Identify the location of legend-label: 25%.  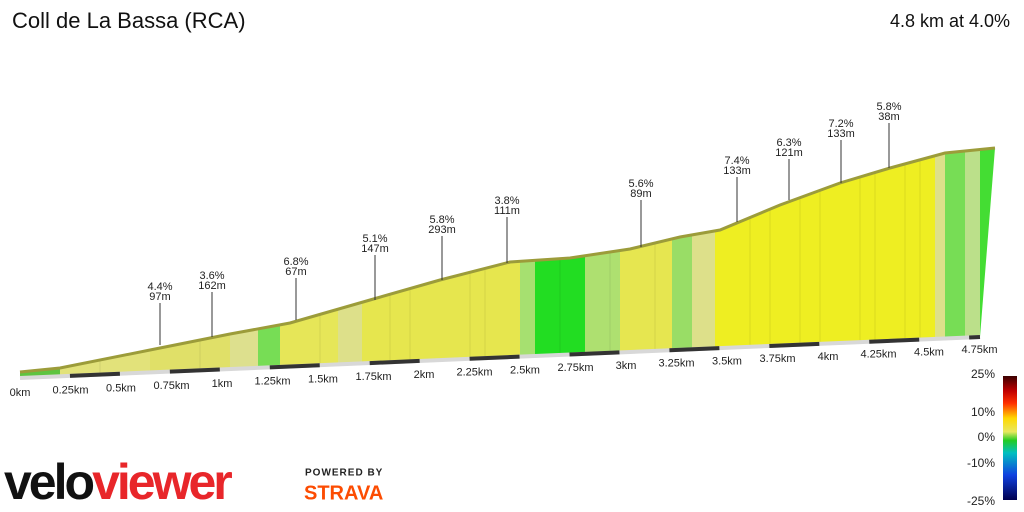
(983, 374).